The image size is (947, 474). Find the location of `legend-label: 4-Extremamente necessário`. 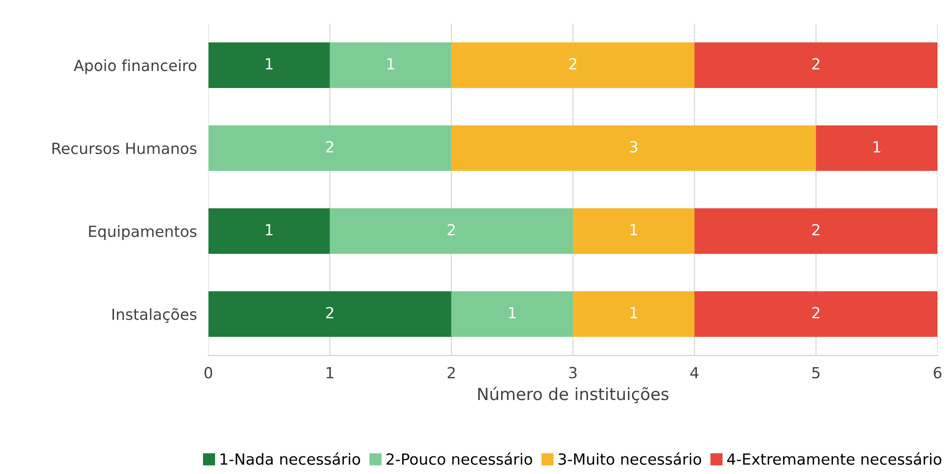

legend-label: 4-Extremamente necessário is located at coordinates (834, 458).